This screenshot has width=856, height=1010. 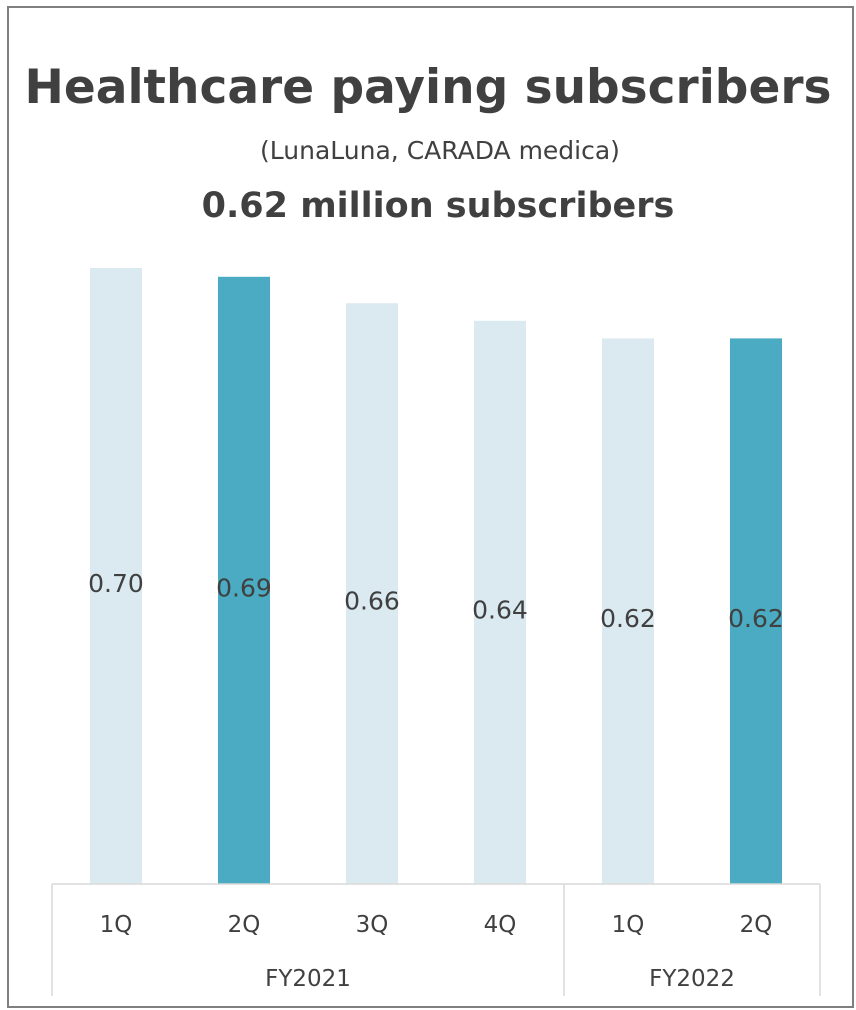 I want to click on group-label: FY2022, so click(x=692, y=979).